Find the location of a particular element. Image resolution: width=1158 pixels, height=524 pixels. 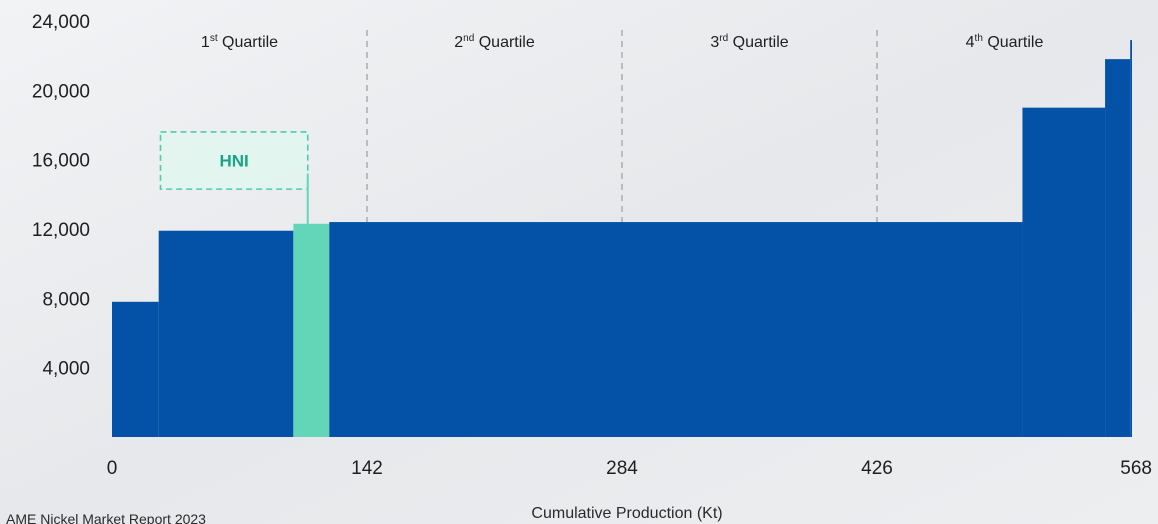

y-axis-ticks: 4,000 8,000 12,000 16,000 20,000 24,000 is located at coordinates (61, 196).